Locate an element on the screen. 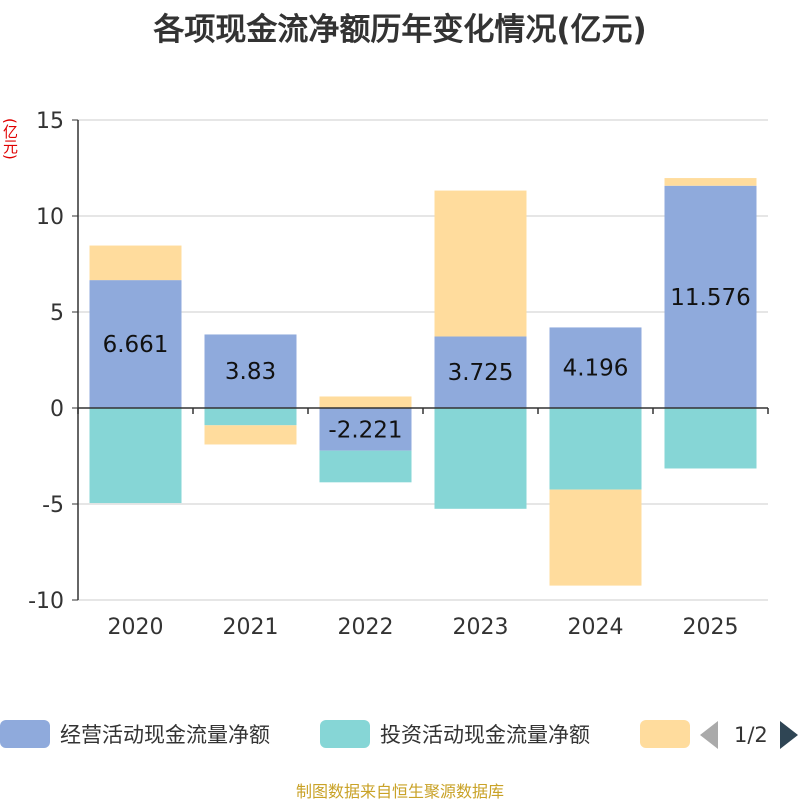 This screenshot has height=802, width=800. data-label: 6.661 is located at coordinates (136, 345).